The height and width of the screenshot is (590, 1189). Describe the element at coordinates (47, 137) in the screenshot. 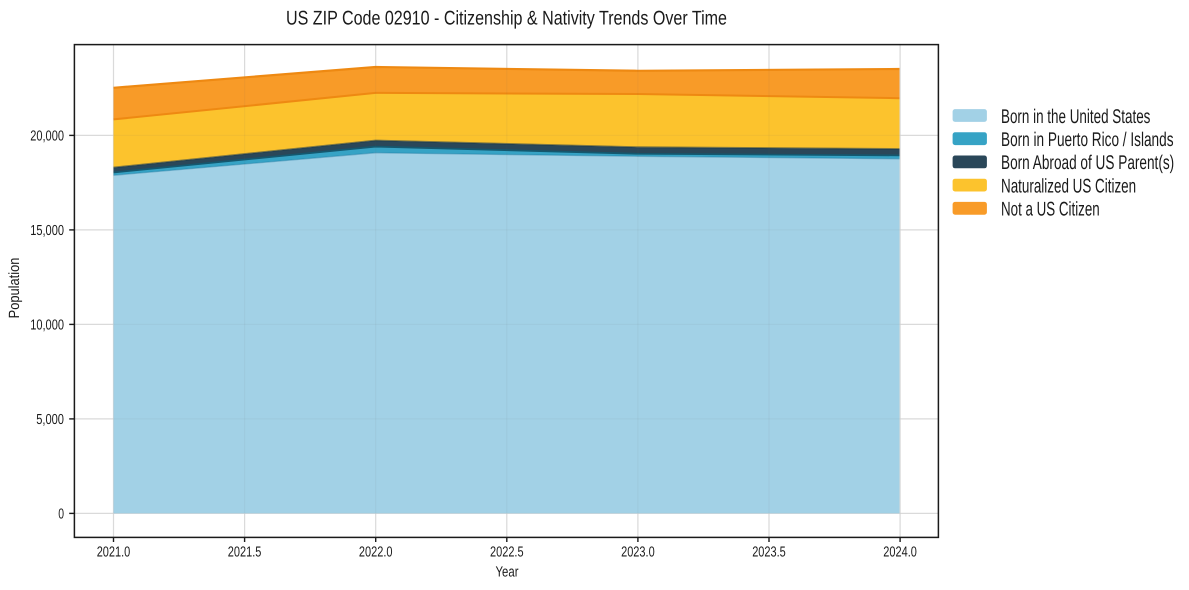

I see `svg-text: 20,000` at that location.